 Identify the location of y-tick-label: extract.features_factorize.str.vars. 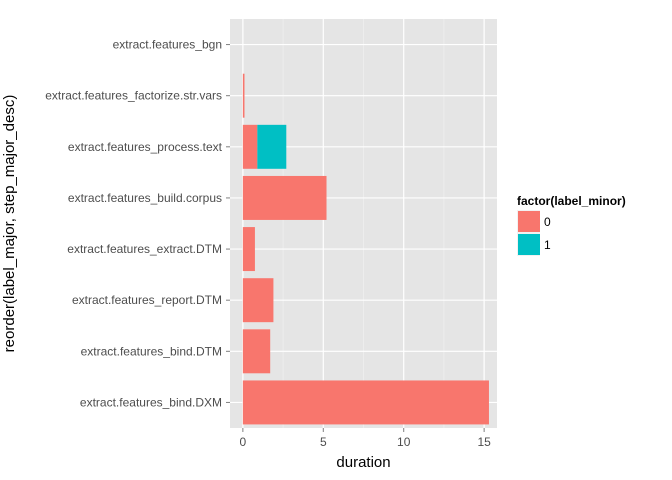
(133, 96).